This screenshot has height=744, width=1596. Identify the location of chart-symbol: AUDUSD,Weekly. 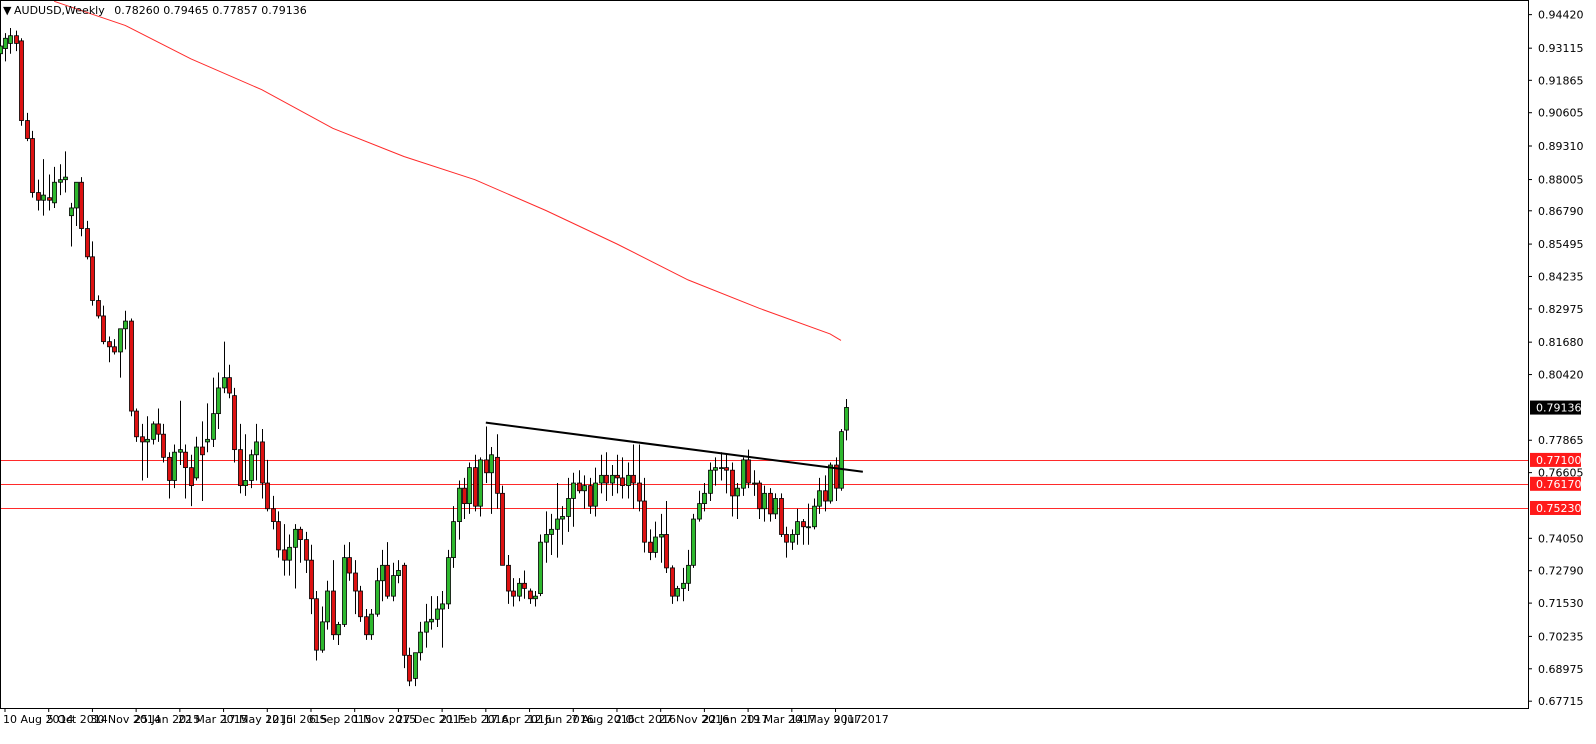
(59, 10).